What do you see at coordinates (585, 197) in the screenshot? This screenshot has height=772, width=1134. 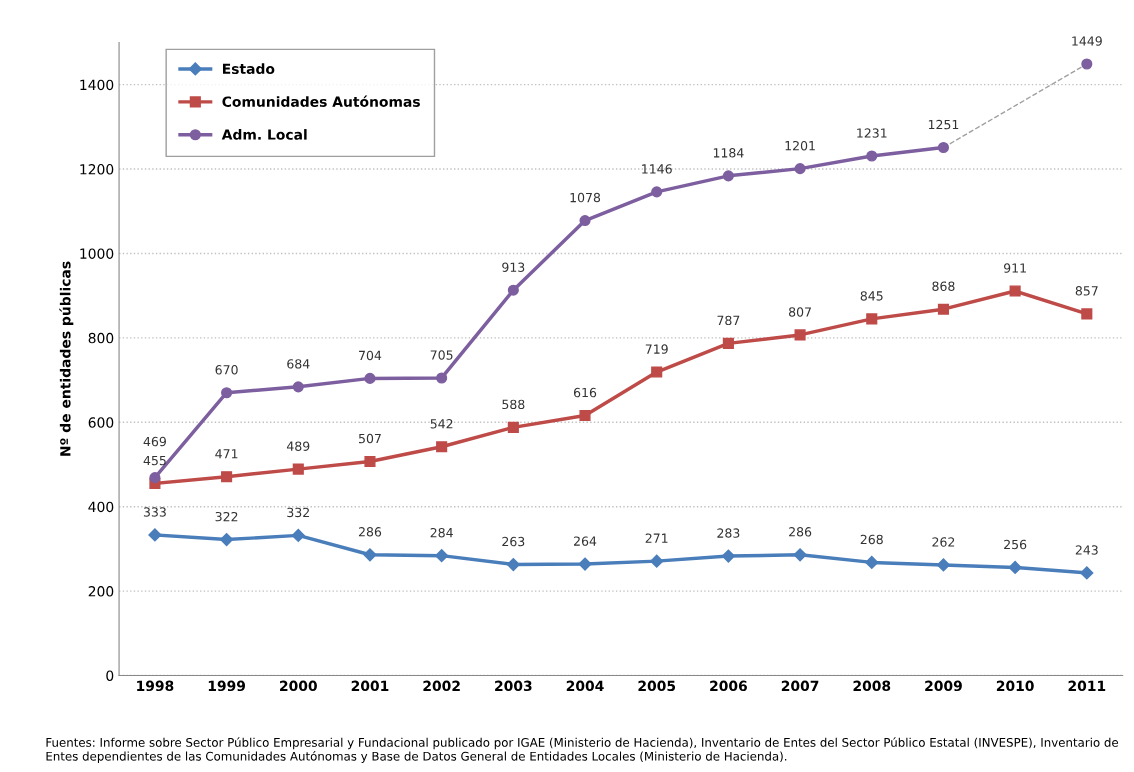 I see `data-label: 1078` at bounding box center [585, 197].